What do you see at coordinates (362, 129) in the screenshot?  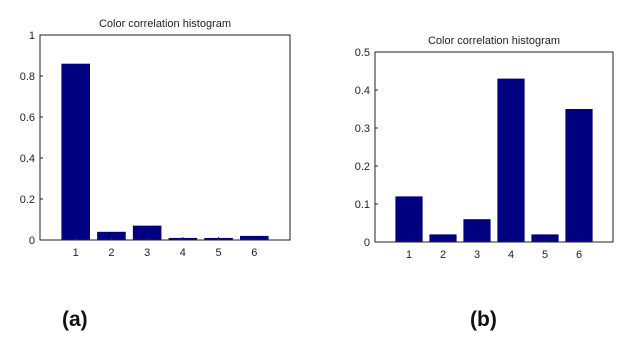 I see `y-tick-label: 0.3` at bounding box center [362, 129].